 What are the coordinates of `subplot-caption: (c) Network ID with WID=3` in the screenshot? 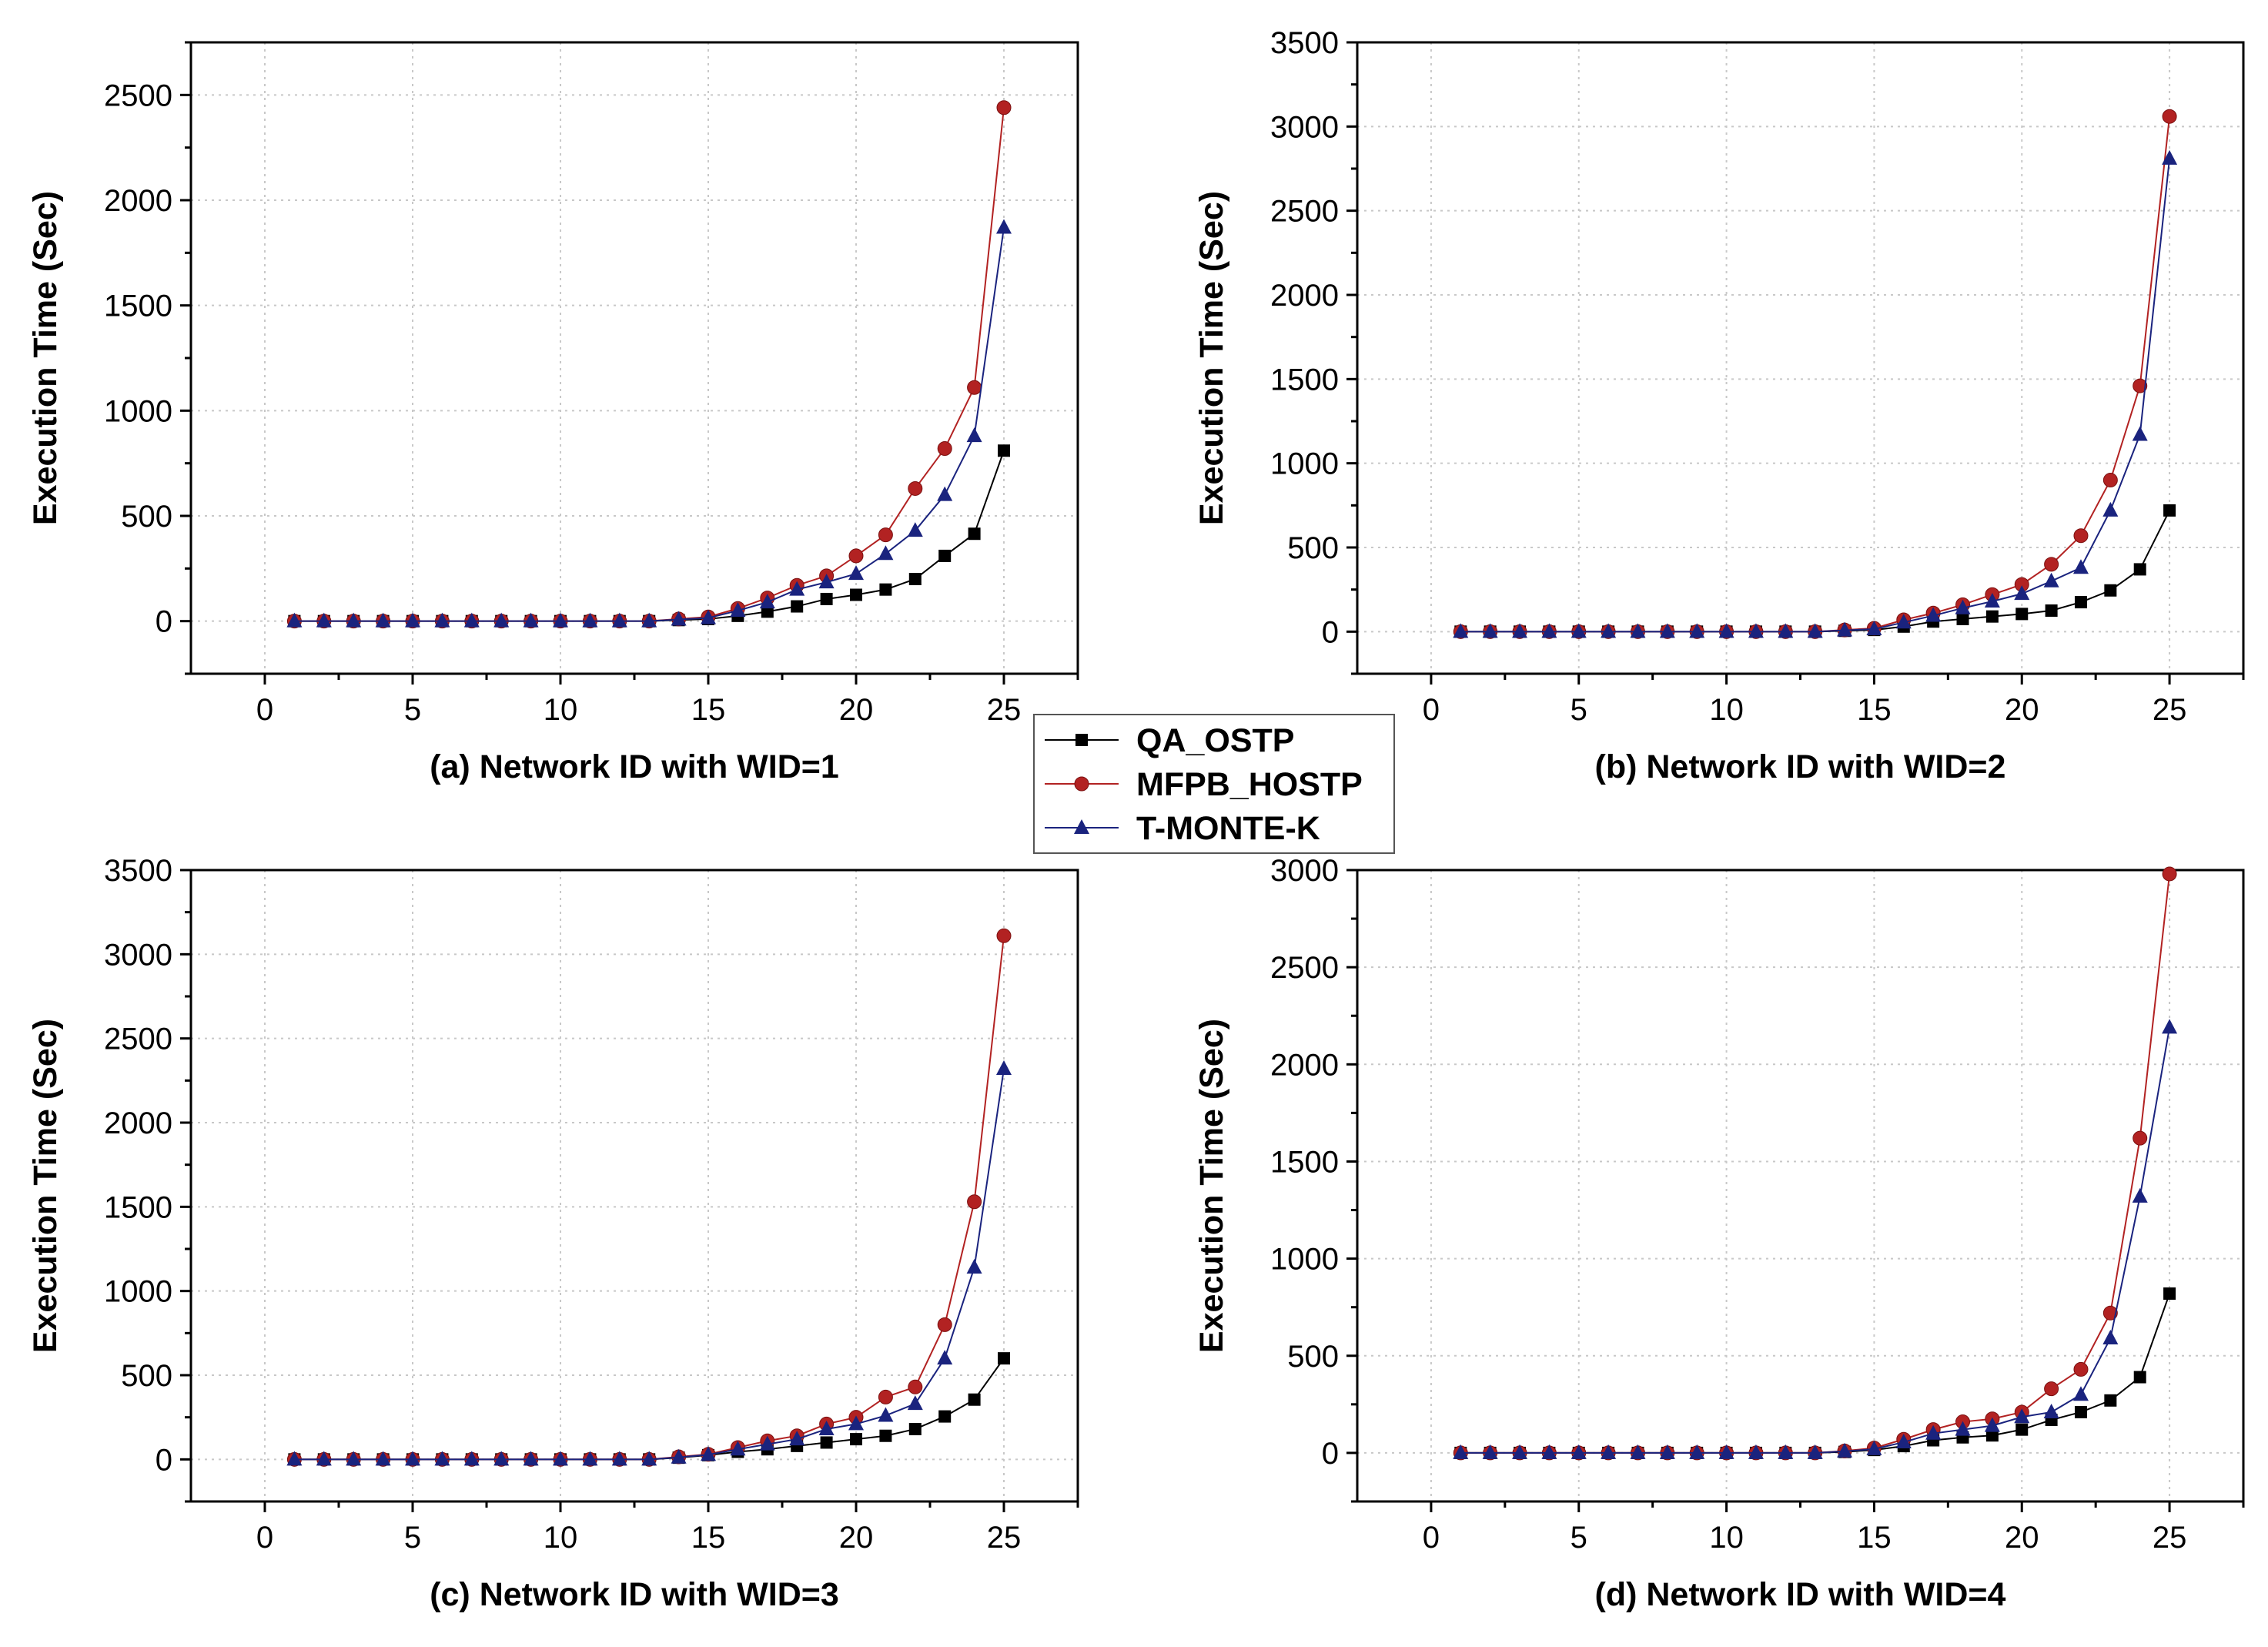 It's located at (634, 1594).